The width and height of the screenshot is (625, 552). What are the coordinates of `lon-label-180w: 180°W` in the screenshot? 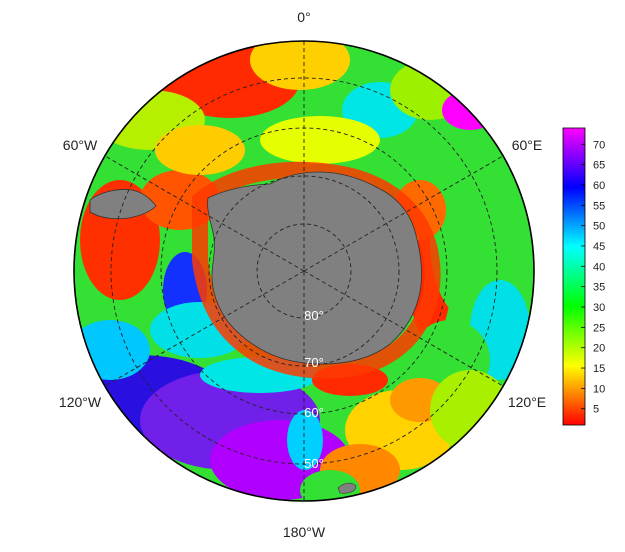 It's located at (304, 532).